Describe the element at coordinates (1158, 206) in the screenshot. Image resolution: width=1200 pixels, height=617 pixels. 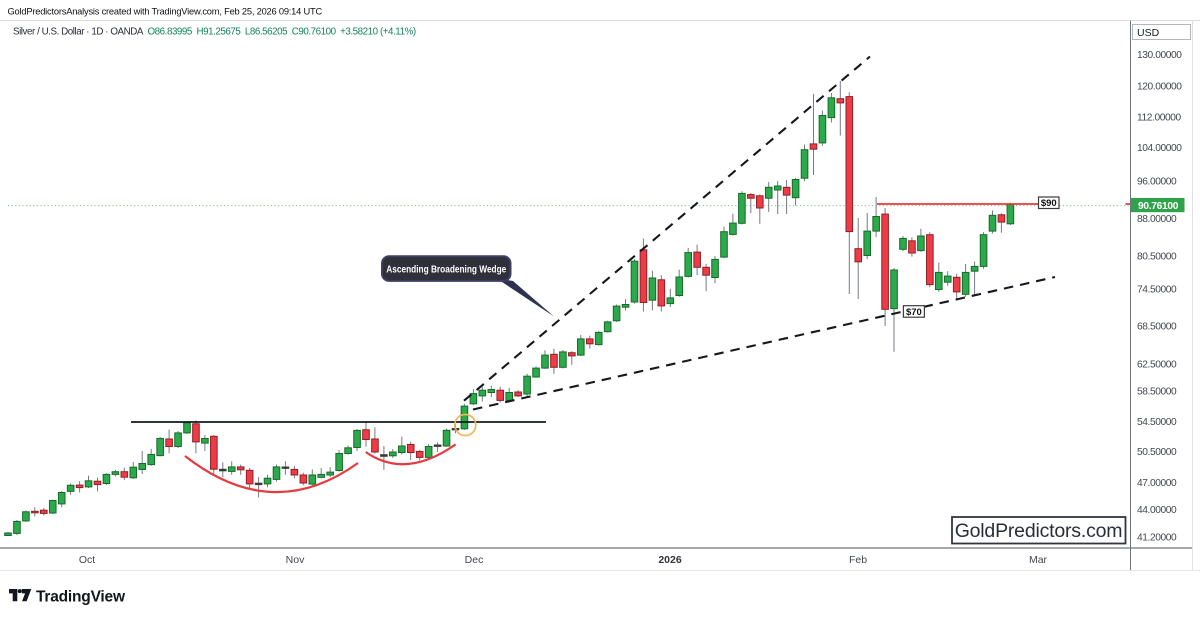
I see `svg-text: 90.76100` at that location.